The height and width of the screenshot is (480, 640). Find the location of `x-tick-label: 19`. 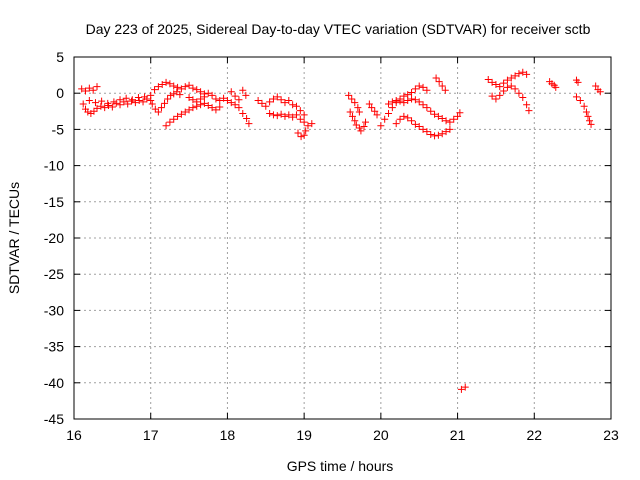

x-tick-label: 19 is located at coordinates (304, 435).